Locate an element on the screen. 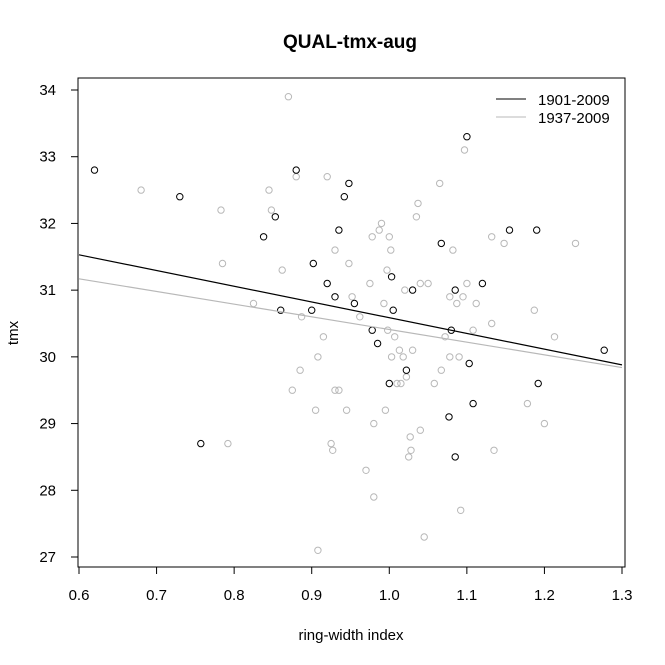 This screenshot has width=665, height=665. x-tick-label-1: 0.7 is located at coordinates (156, 595).